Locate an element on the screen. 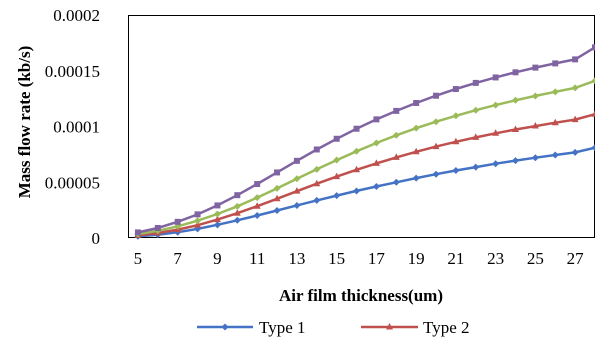  x-tick-label: 27 is located at coordinates (576, 258).